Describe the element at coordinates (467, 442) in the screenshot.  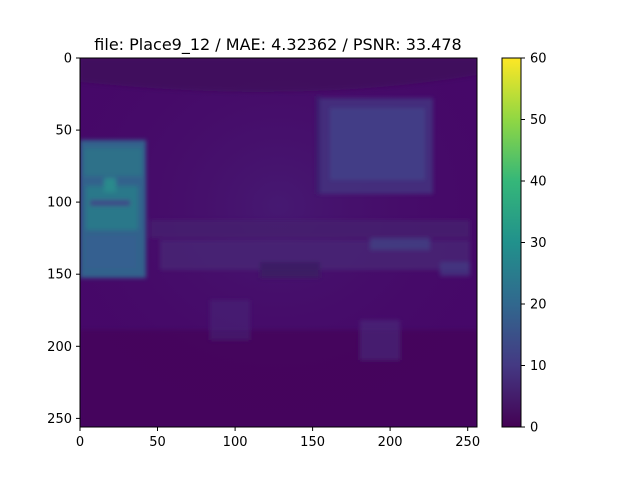
I see `x-tick-label: 250` at that location.